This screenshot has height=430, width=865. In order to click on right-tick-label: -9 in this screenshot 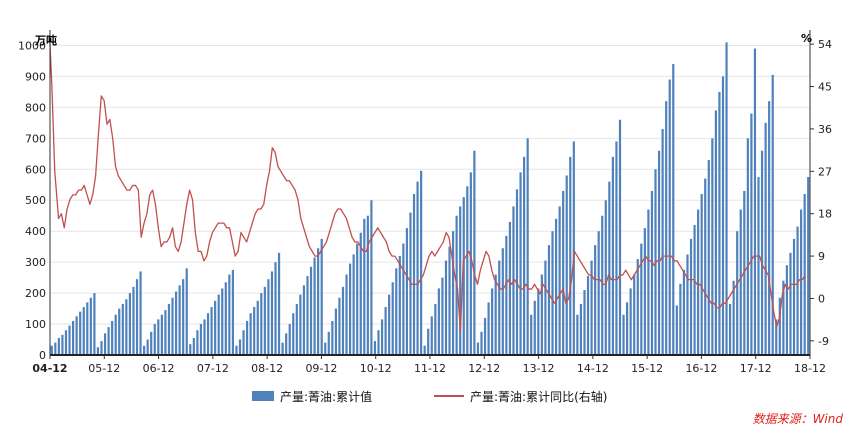, I will do `click(823, 341)`.